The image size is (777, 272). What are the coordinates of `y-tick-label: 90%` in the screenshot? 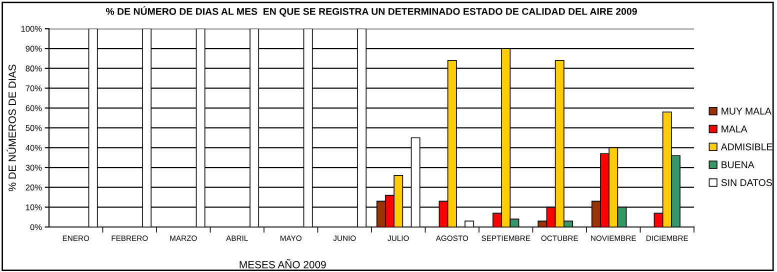 It's located at (34, 49).